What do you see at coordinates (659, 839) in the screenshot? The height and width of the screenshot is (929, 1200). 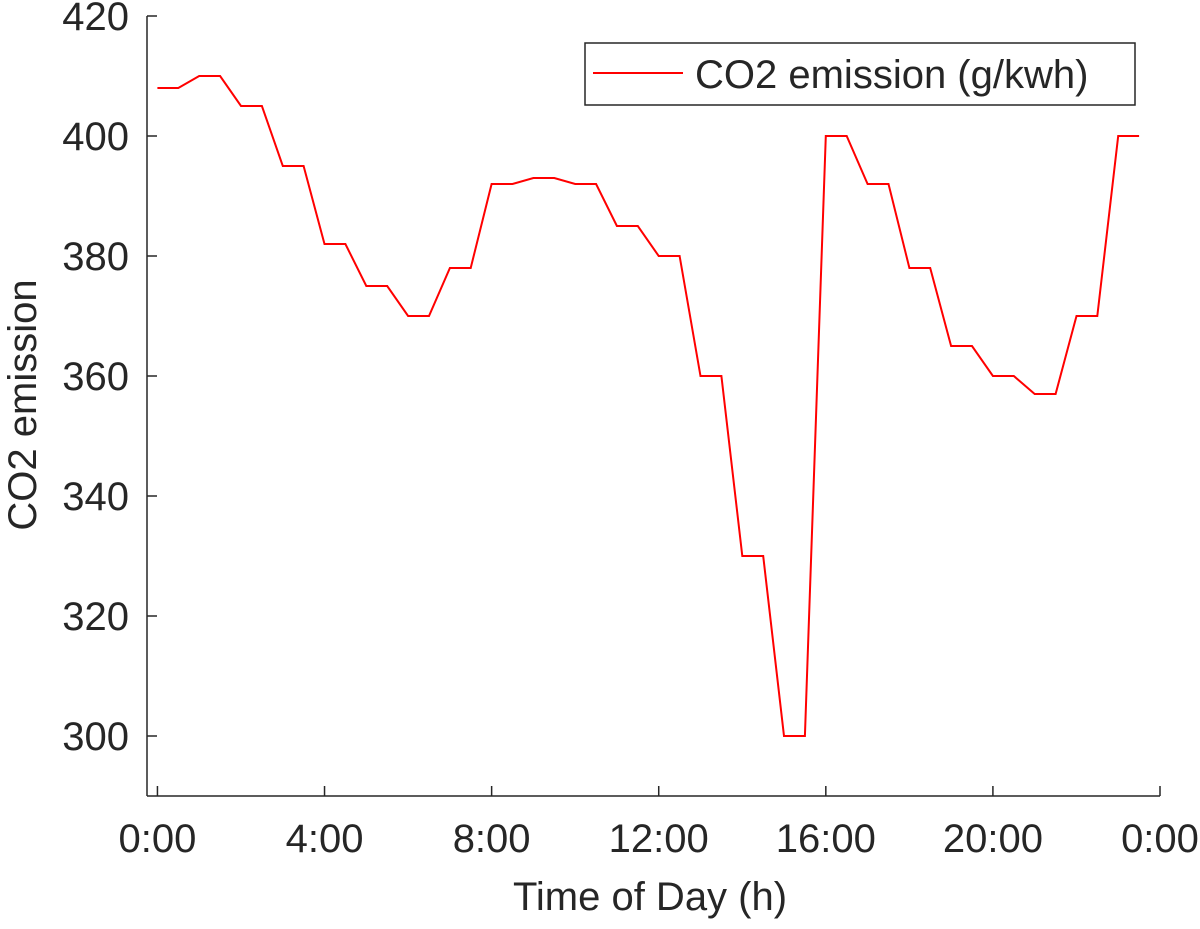 I see `x-tick-label: 12:00` at bounding box center [659, 839].